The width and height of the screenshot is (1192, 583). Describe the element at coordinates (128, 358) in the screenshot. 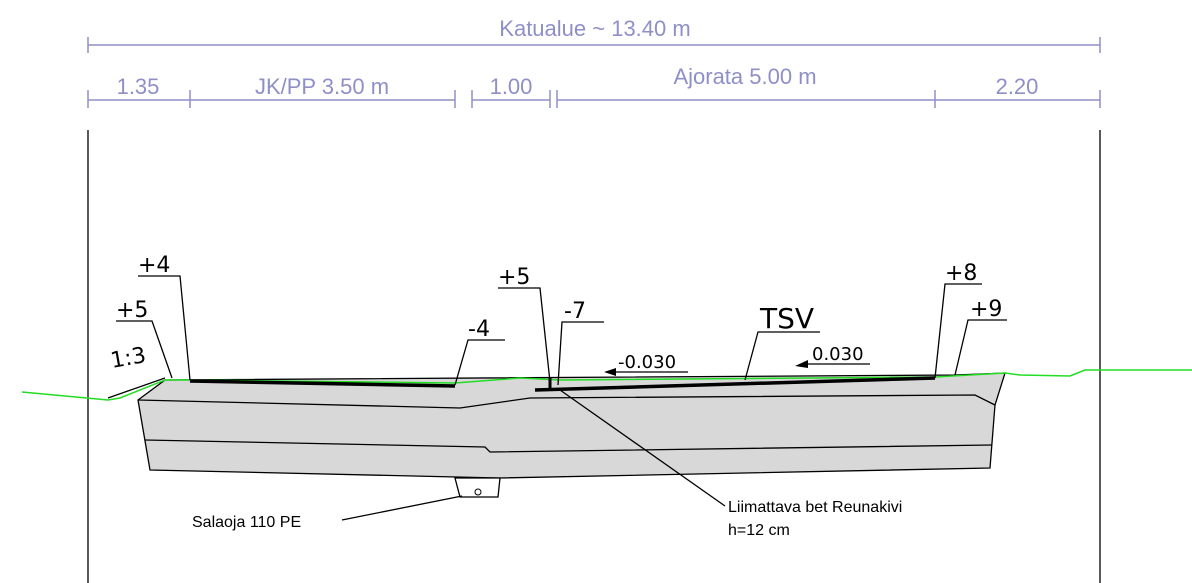

I see `slope-label: 1:3` at that location.